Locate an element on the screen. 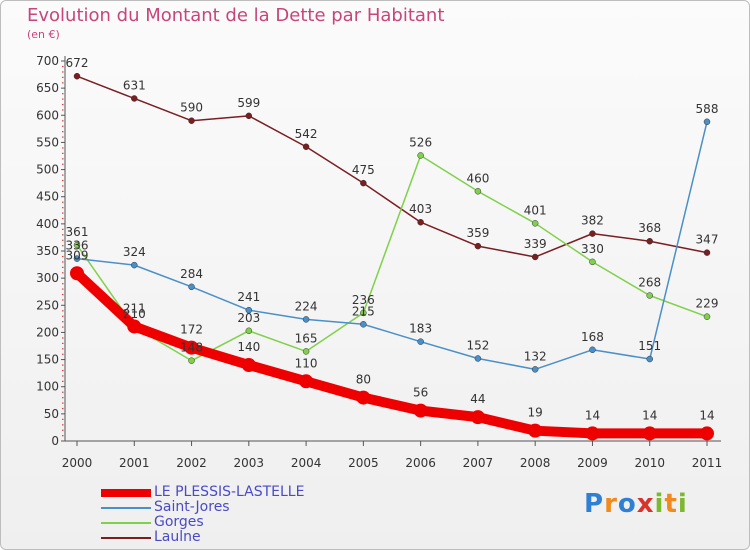 The height and width of the screenshot is (550, 750). data-label: 631 is located at coordinates (134, 85).